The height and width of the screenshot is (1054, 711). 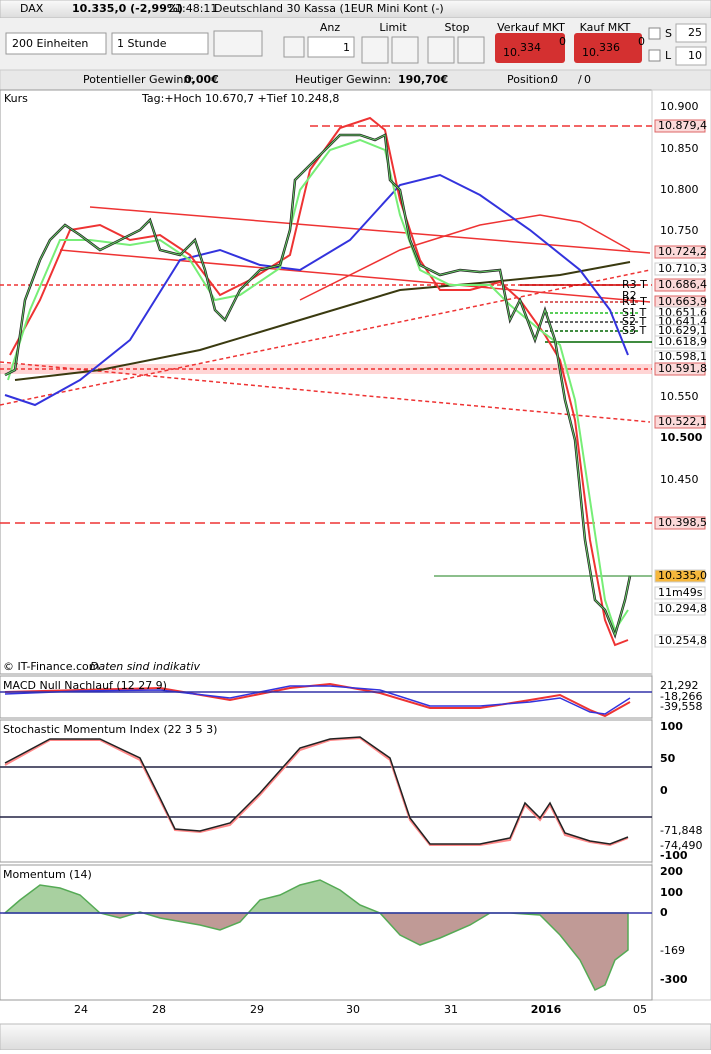 I want to click on momentum-title: Momentum (14), so click(x=47, y=874).